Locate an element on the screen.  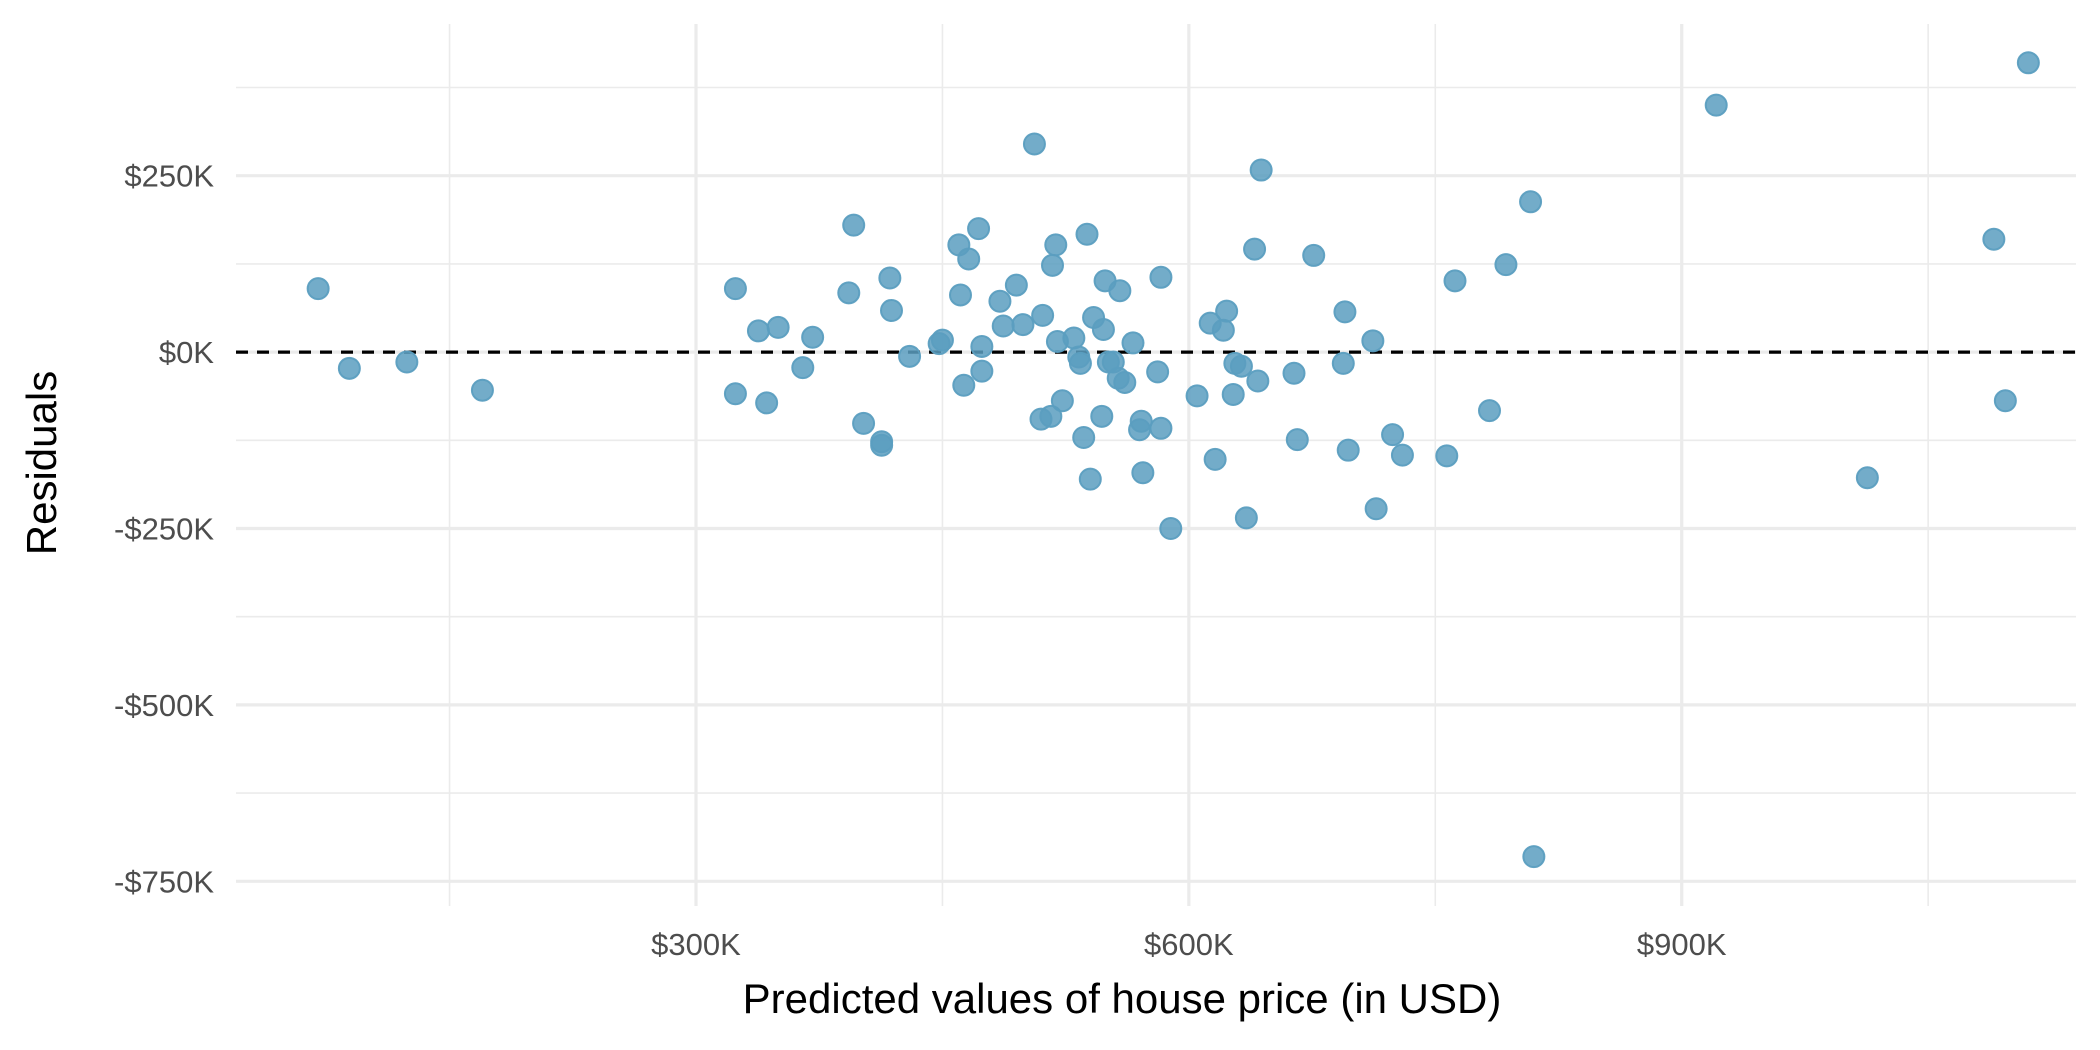
x-axis-title: Predicted values of house price (in USD) is located at coordinates (1122, 998).